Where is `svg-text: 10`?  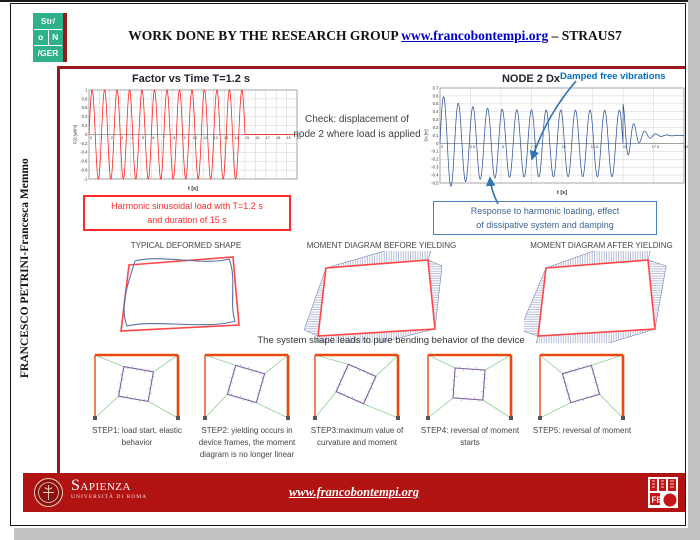
svg-text: 10 is located at coordinates (564, 147).